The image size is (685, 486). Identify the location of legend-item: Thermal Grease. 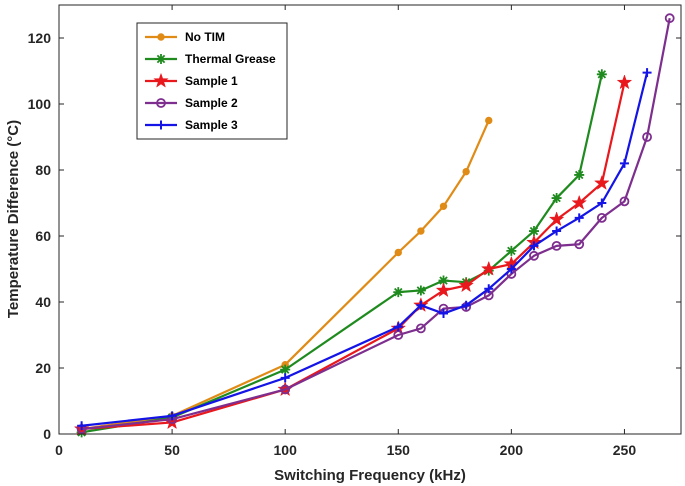
(210, 59).